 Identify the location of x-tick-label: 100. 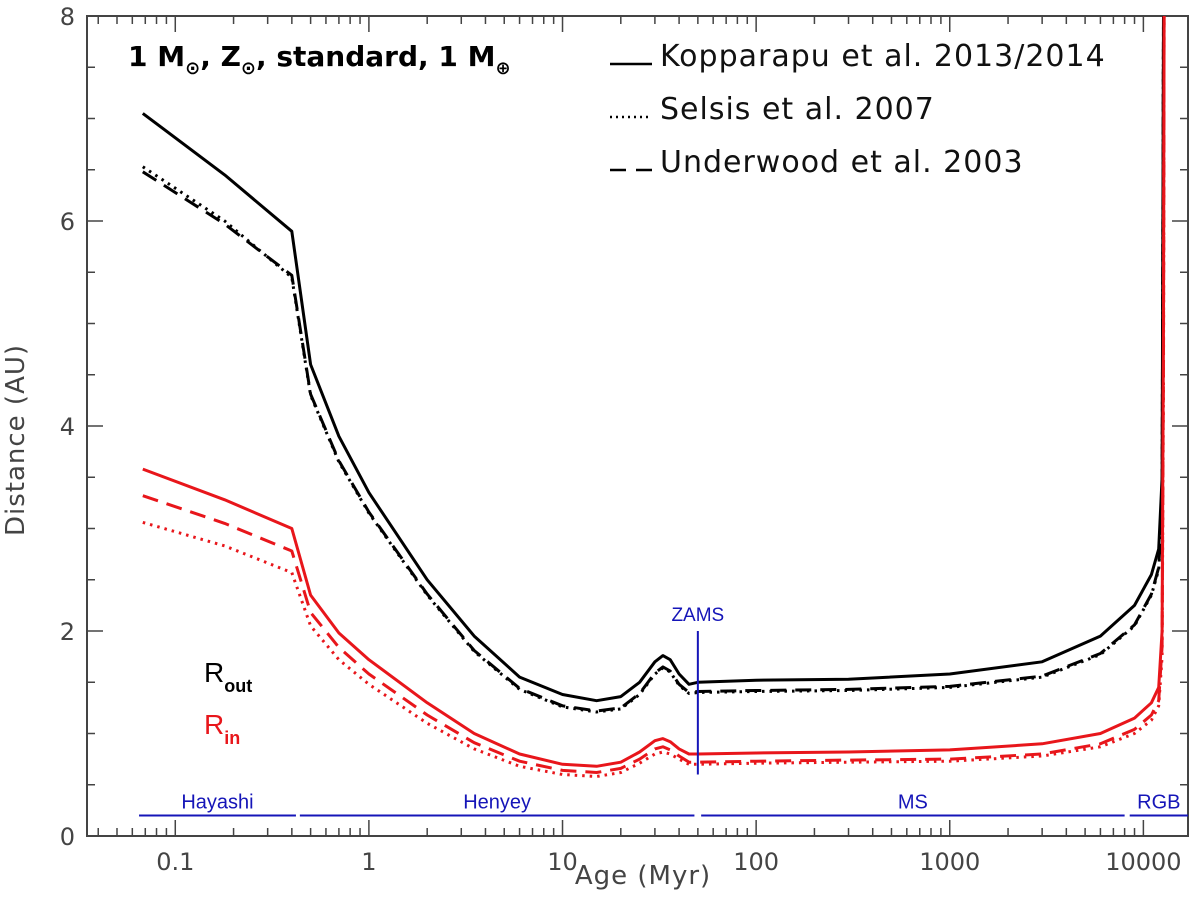
(756, 862).